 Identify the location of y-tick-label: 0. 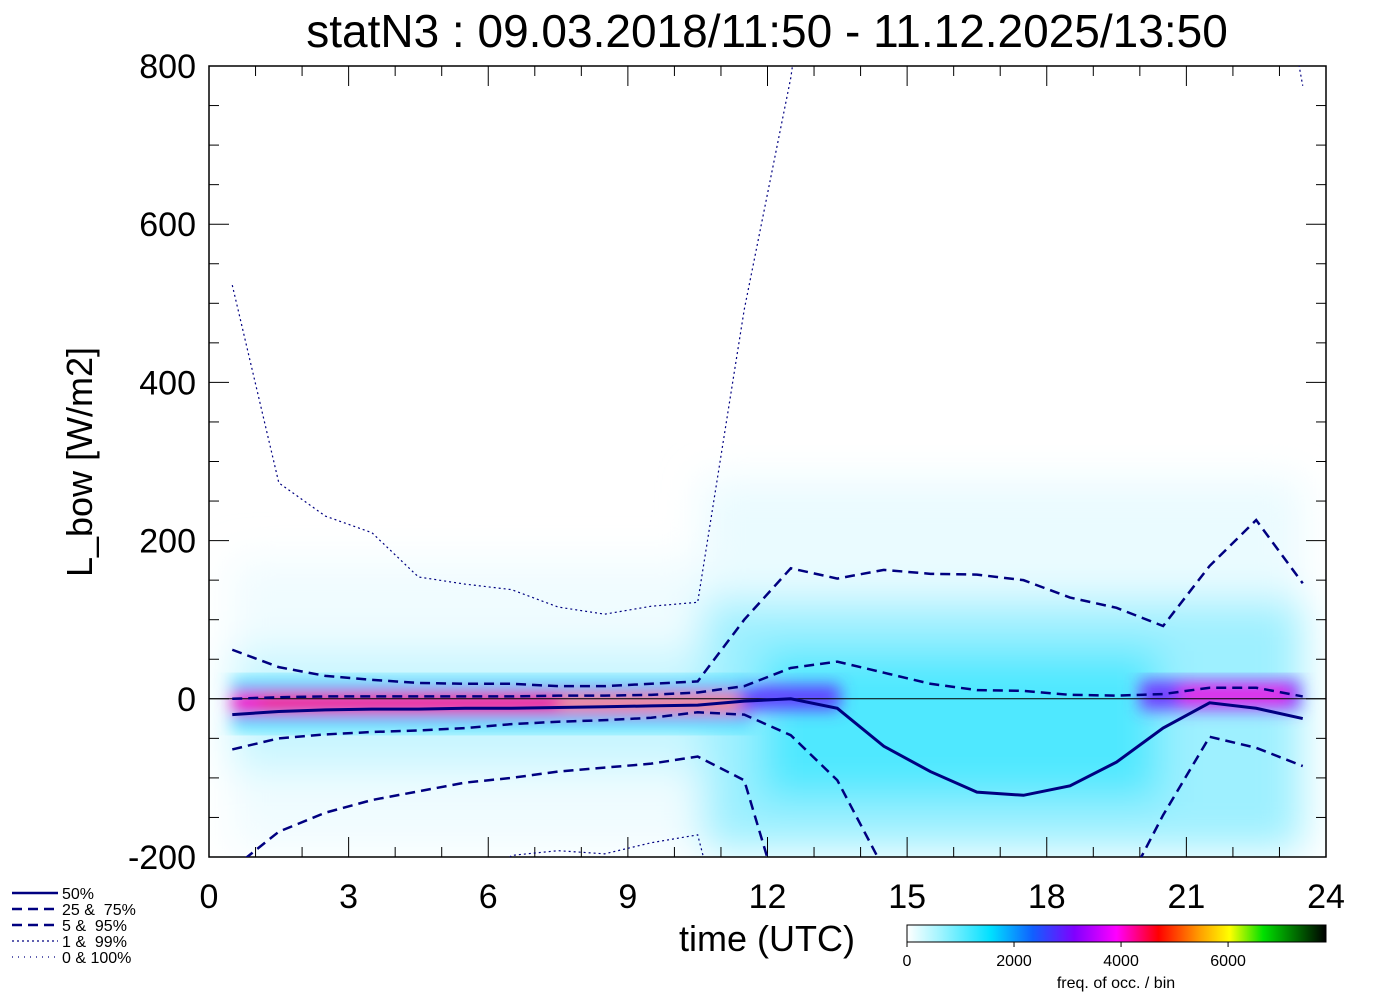
(186, 700).